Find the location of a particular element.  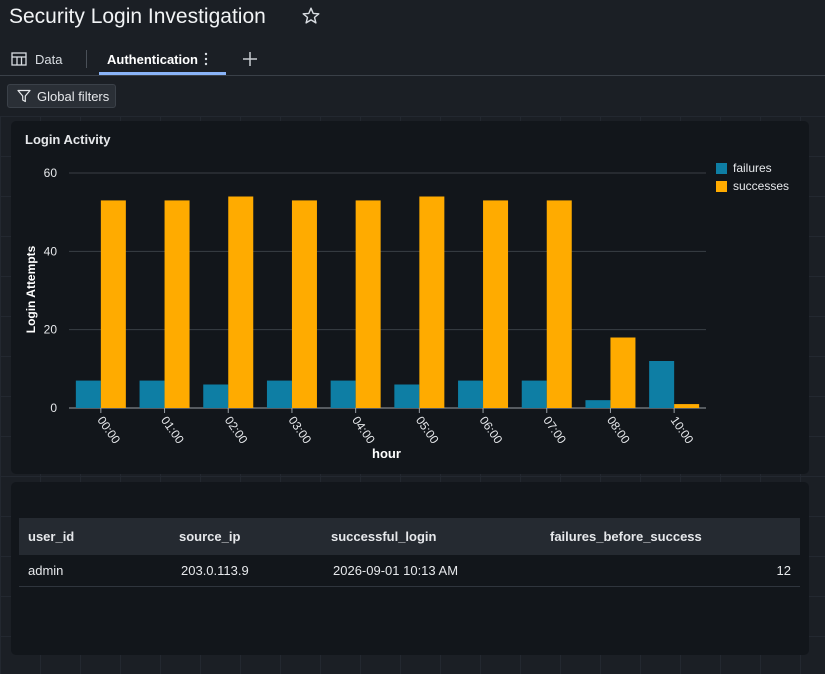

star-icon is located at coordinates (311, 16).